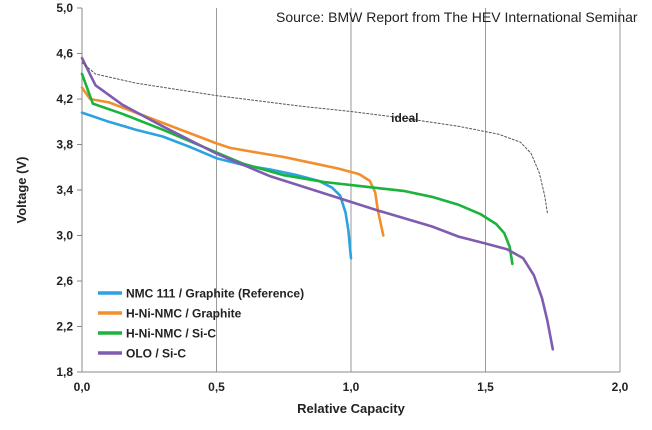  I want to click on legend-label: NMC 111 / Graphite (Reference), so click(215, 294).